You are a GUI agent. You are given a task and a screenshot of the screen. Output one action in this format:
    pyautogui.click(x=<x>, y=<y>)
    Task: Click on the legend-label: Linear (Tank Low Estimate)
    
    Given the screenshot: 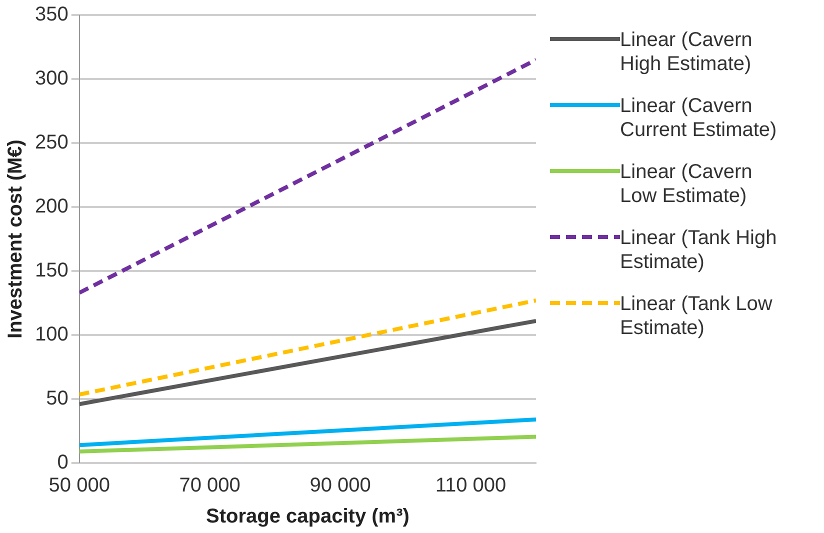 What is the action you would take?
    pyautogui.click(x=697, y=316)
    